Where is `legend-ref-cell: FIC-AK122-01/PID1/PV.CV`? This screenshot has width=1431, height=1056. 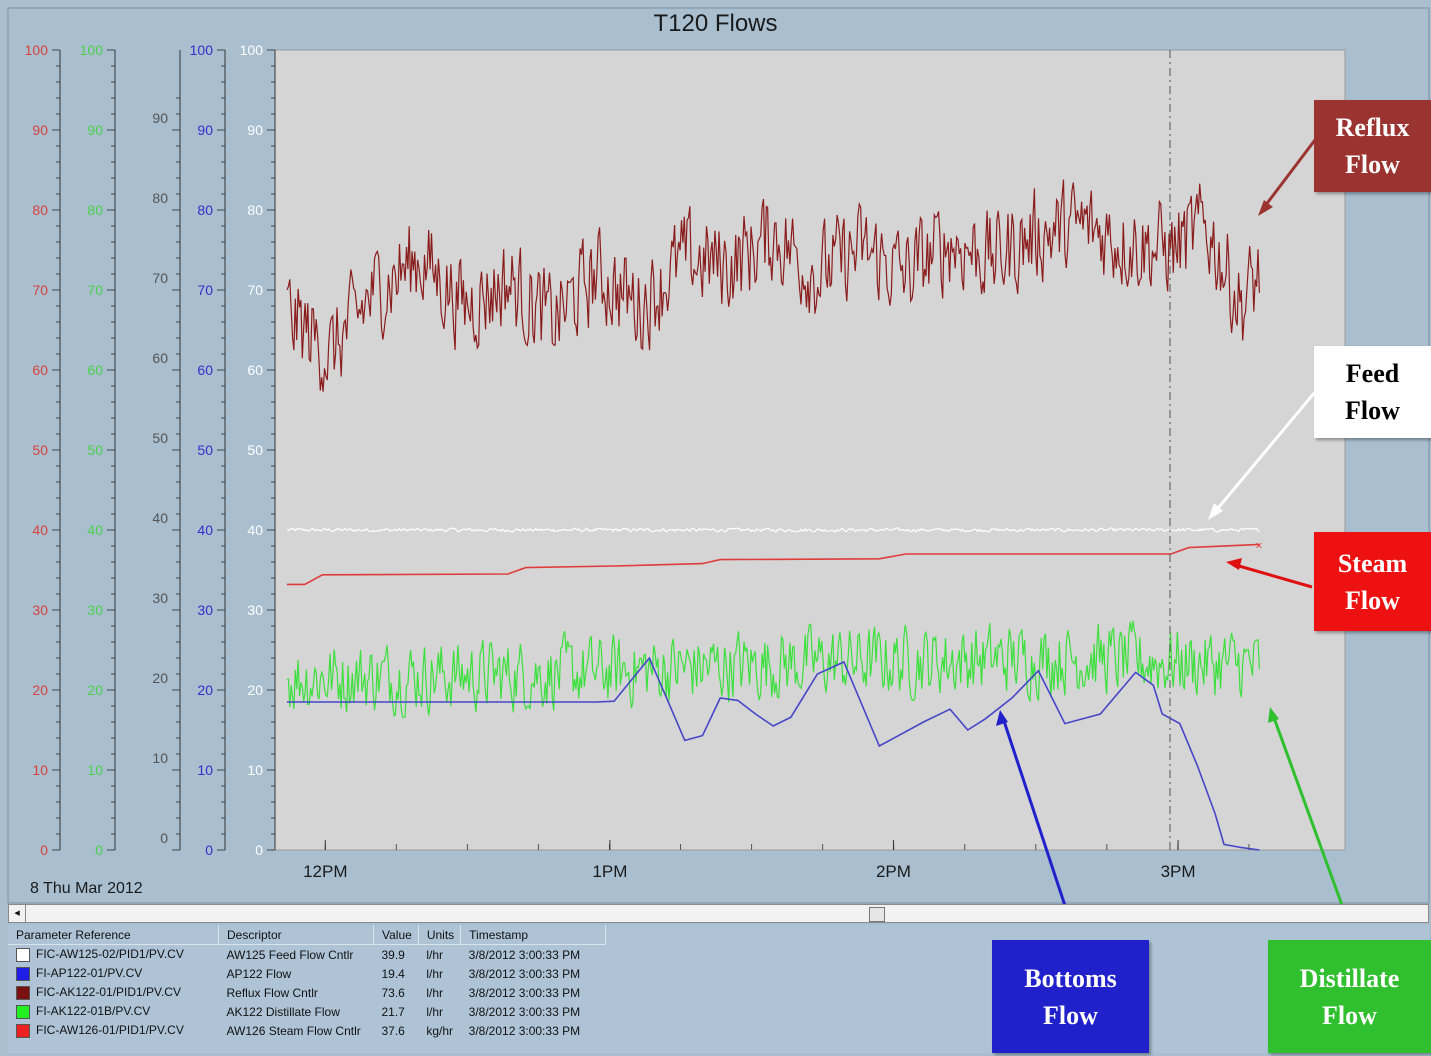
legend-ref-cell: FIC-AK122-01/PID1/PV.CV is located at coordinates (113, 992).